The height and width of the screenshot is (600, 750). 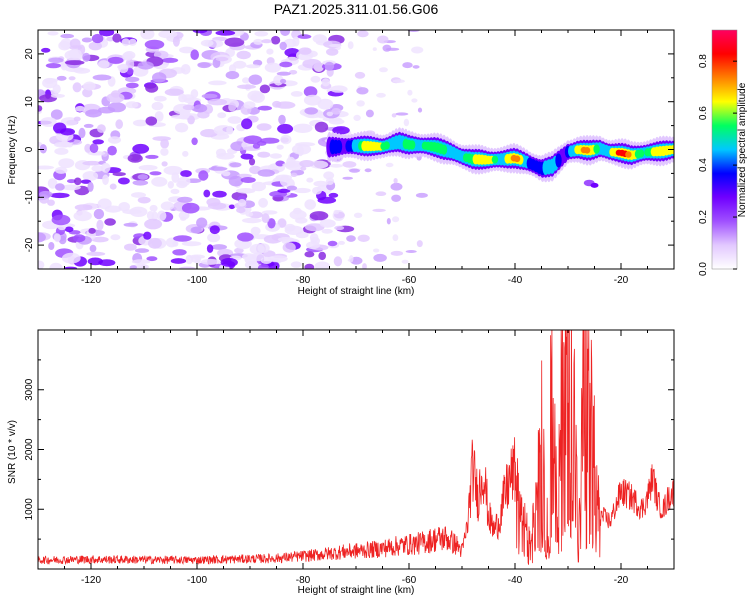 I want to click on spectrogram-x-tick-label: -80, so click(x=303, y=280).